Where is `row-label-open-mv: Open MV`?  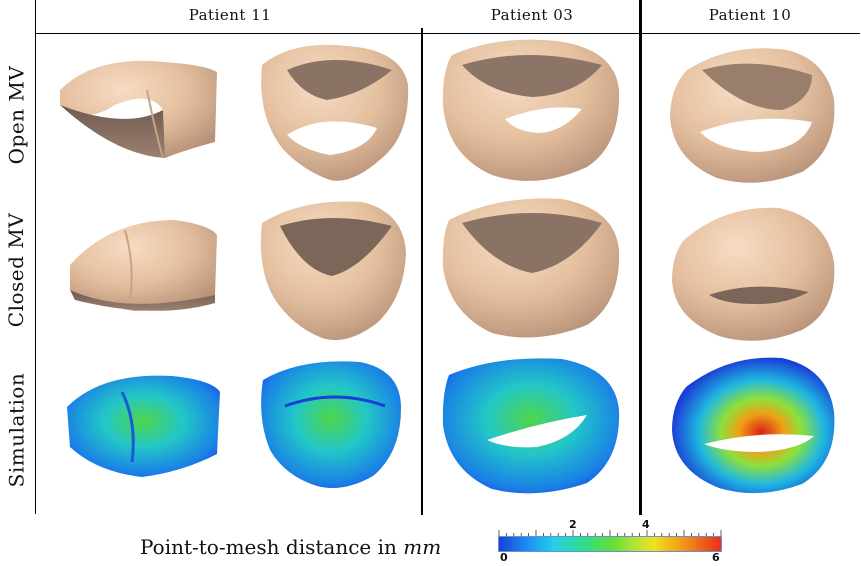 row-label-open-mv: Open MV is located at coordinates (16, 115).